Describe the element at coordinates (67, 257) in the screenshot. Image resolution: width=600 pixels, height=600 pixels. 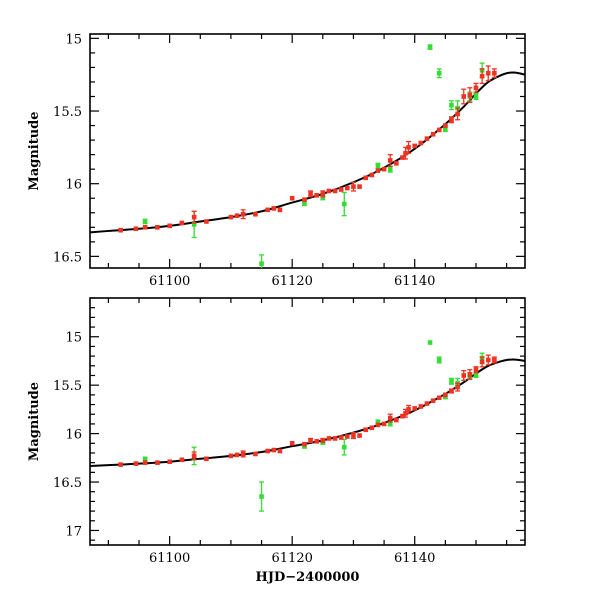
I see `y-tick-label: 16.5` at that location.